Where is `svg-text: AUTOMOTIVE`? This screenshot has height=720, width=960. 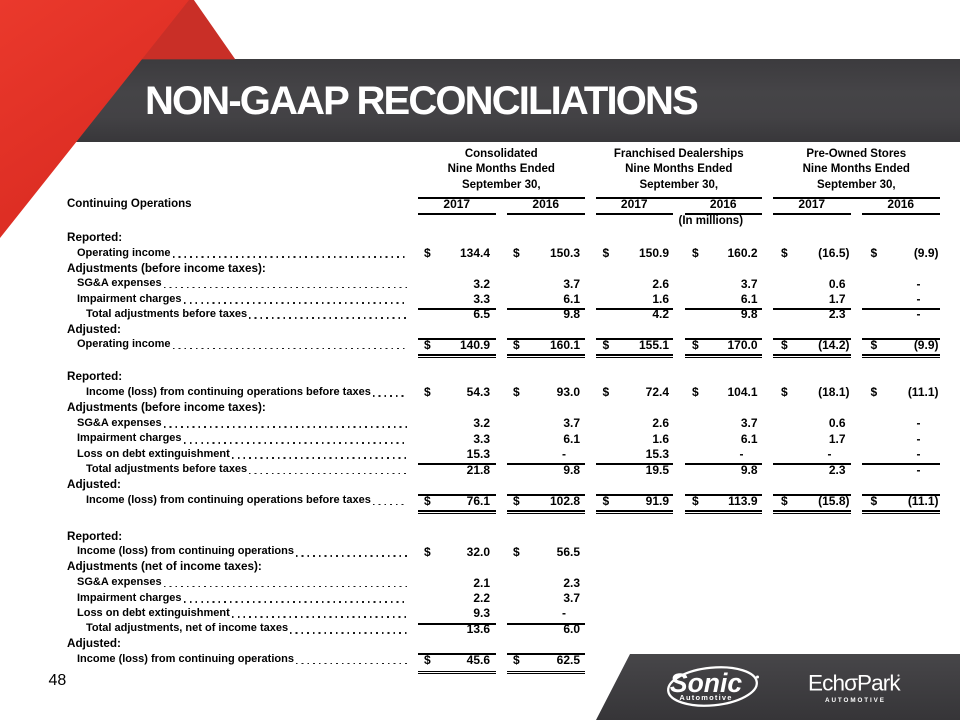 svg-text: AUTOMOTIVE is located at coordinates (855, 700).